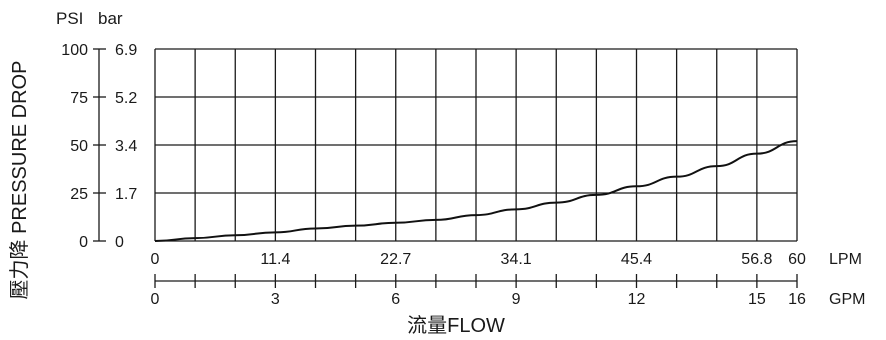  What do you see at coordinates (126, 50) in the screenshot?
I see `bar-tick-label: 6.9` at bounding box center [126, 50].